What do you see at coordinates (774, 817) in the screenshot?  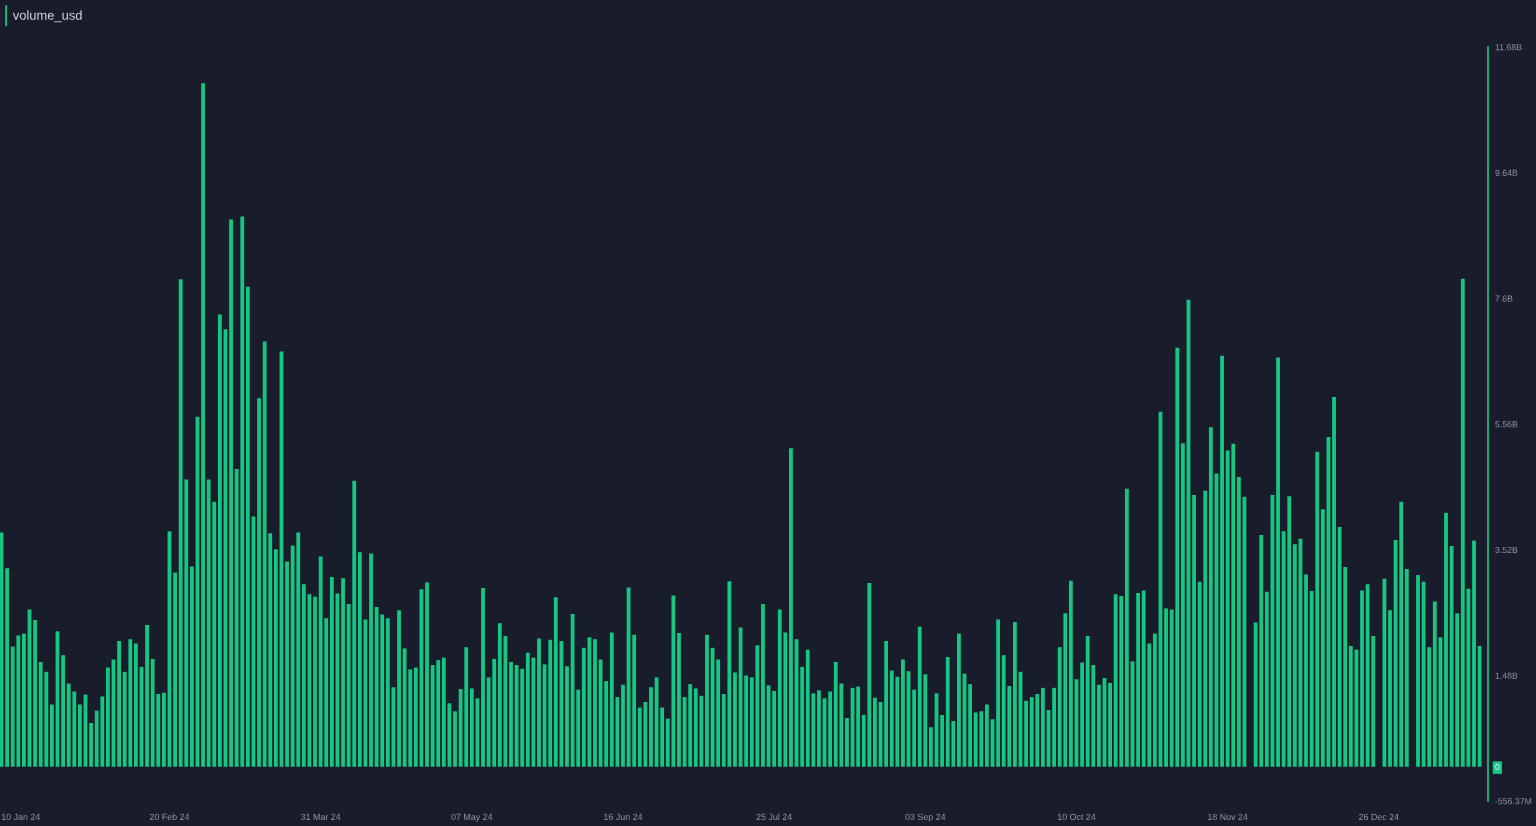 I see `x-tick-label: 25 Jul 24` at bounding box center [774, 817].